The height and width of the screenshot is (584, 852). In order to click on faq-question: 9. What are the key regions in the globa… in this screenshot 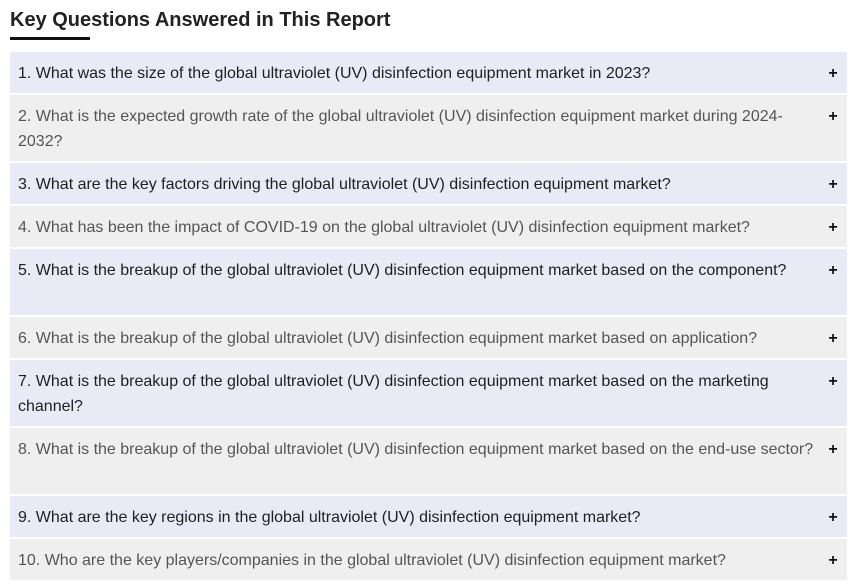, I will do `click(329, 517)`.